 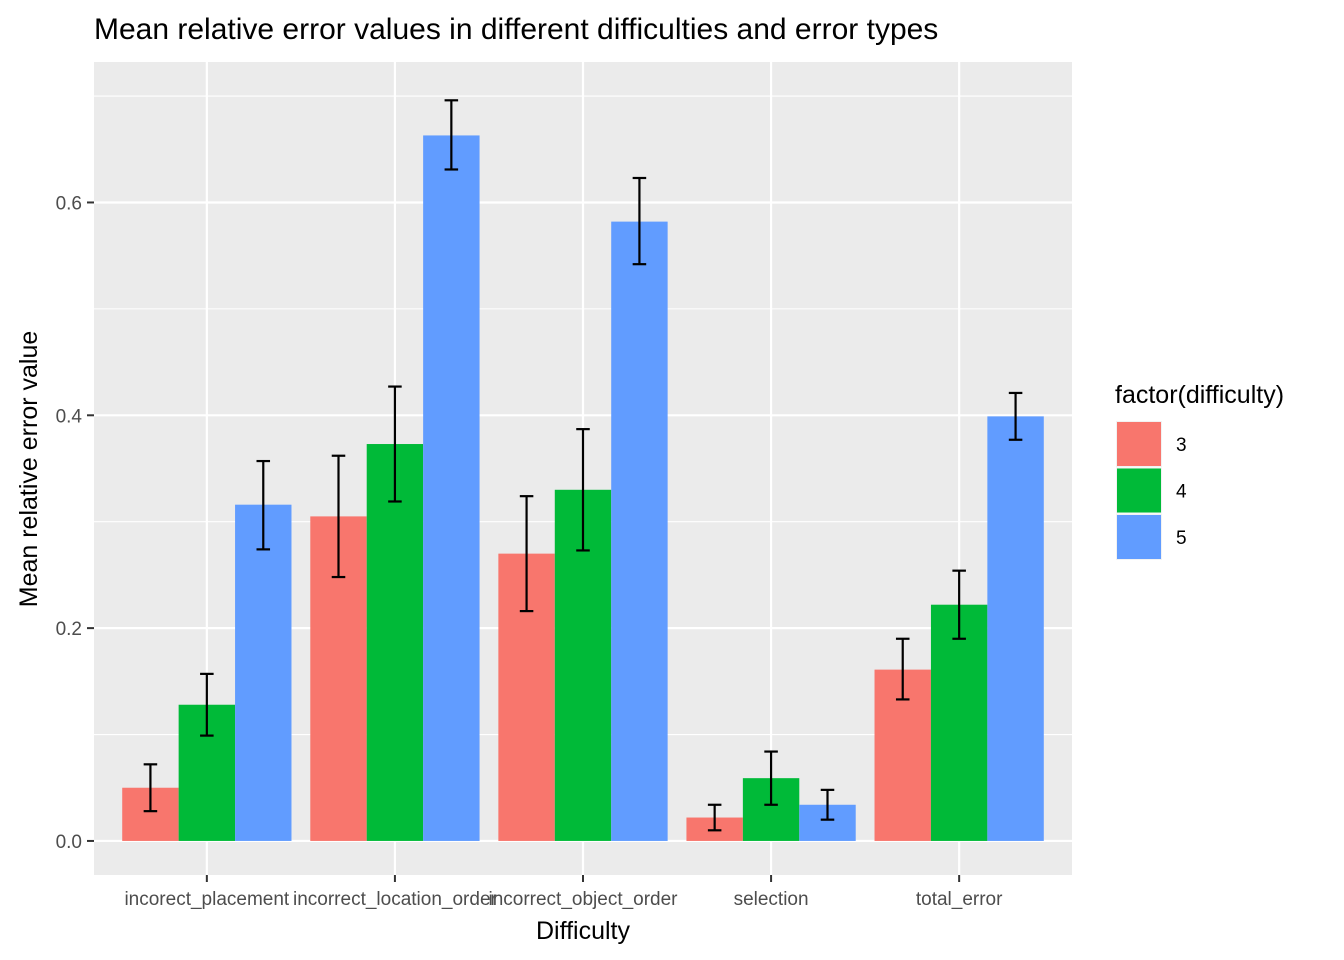 What do you see at coordinates (69, 416) in the screenshot?
I see `y-tick-label: 0.4` at bounding box center [69, 416].